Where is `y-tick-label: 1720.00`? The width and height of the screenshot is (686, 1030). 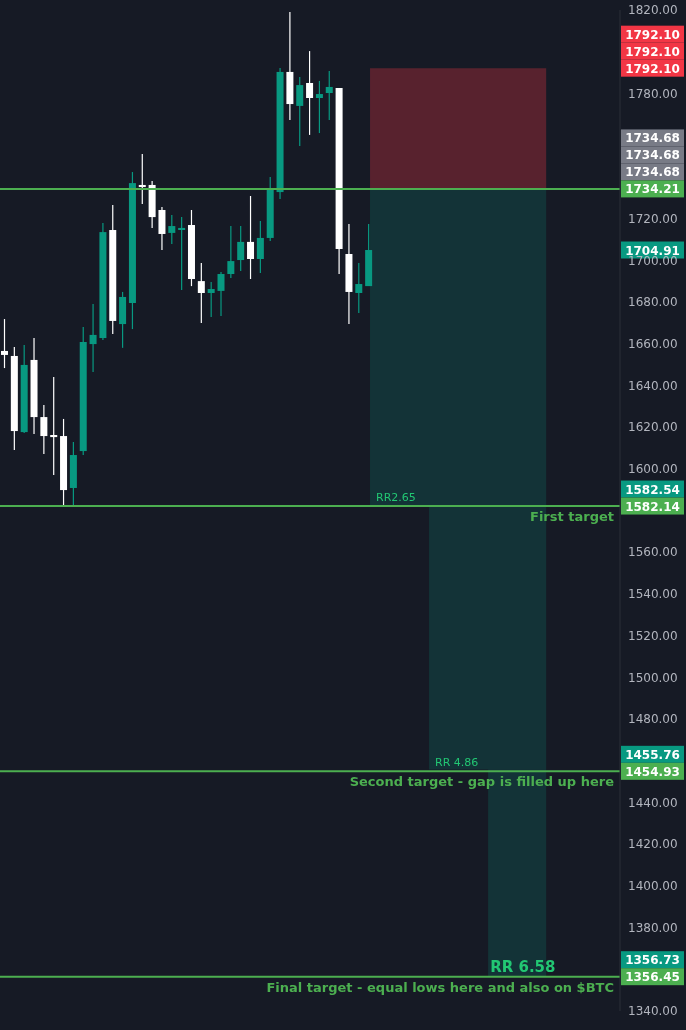
y-tick-label: 1720.00 is located at coordinates (653, 218).